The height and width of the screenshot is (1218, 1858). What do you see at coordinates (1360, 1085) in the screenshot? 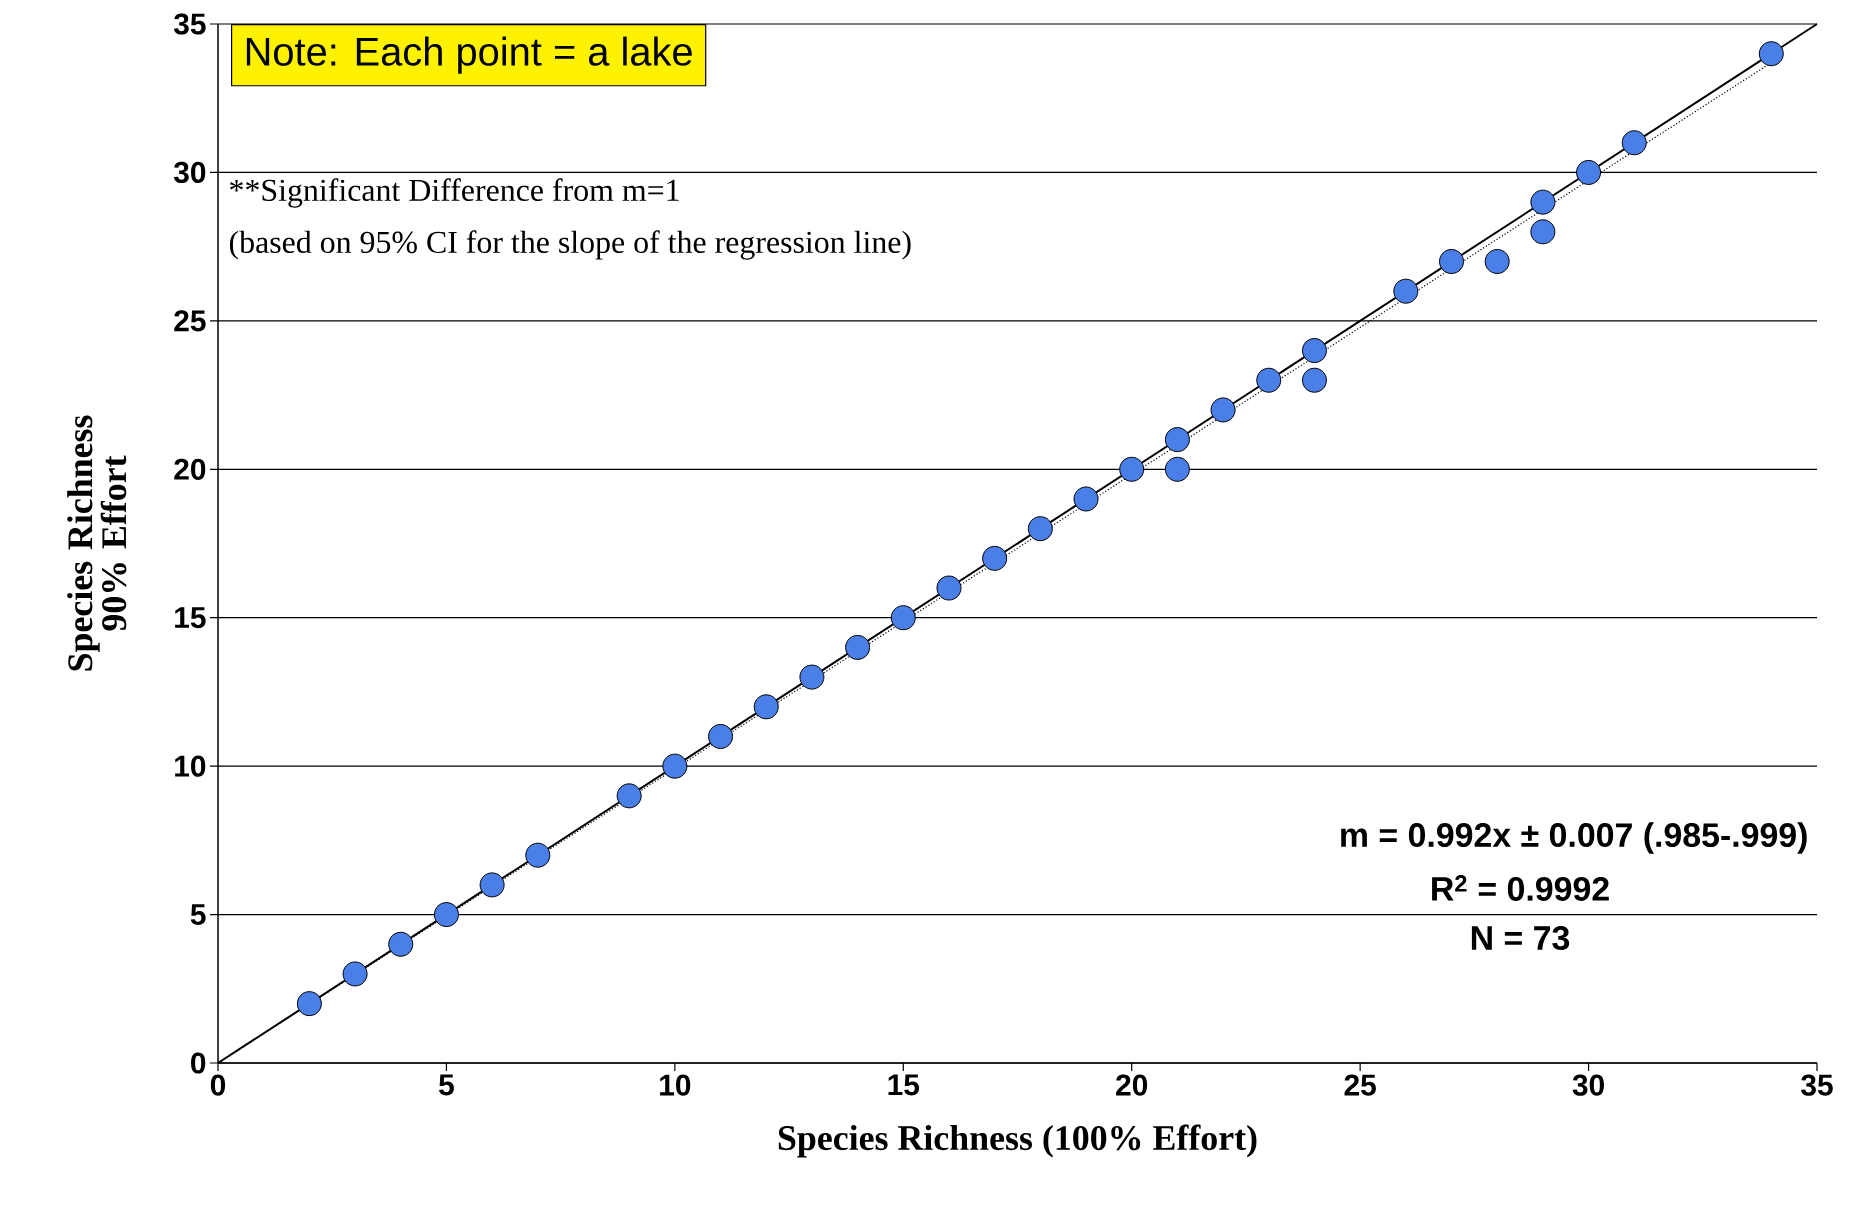
I see `x-tick-label: 25` at bounding box center [1360, 1085].